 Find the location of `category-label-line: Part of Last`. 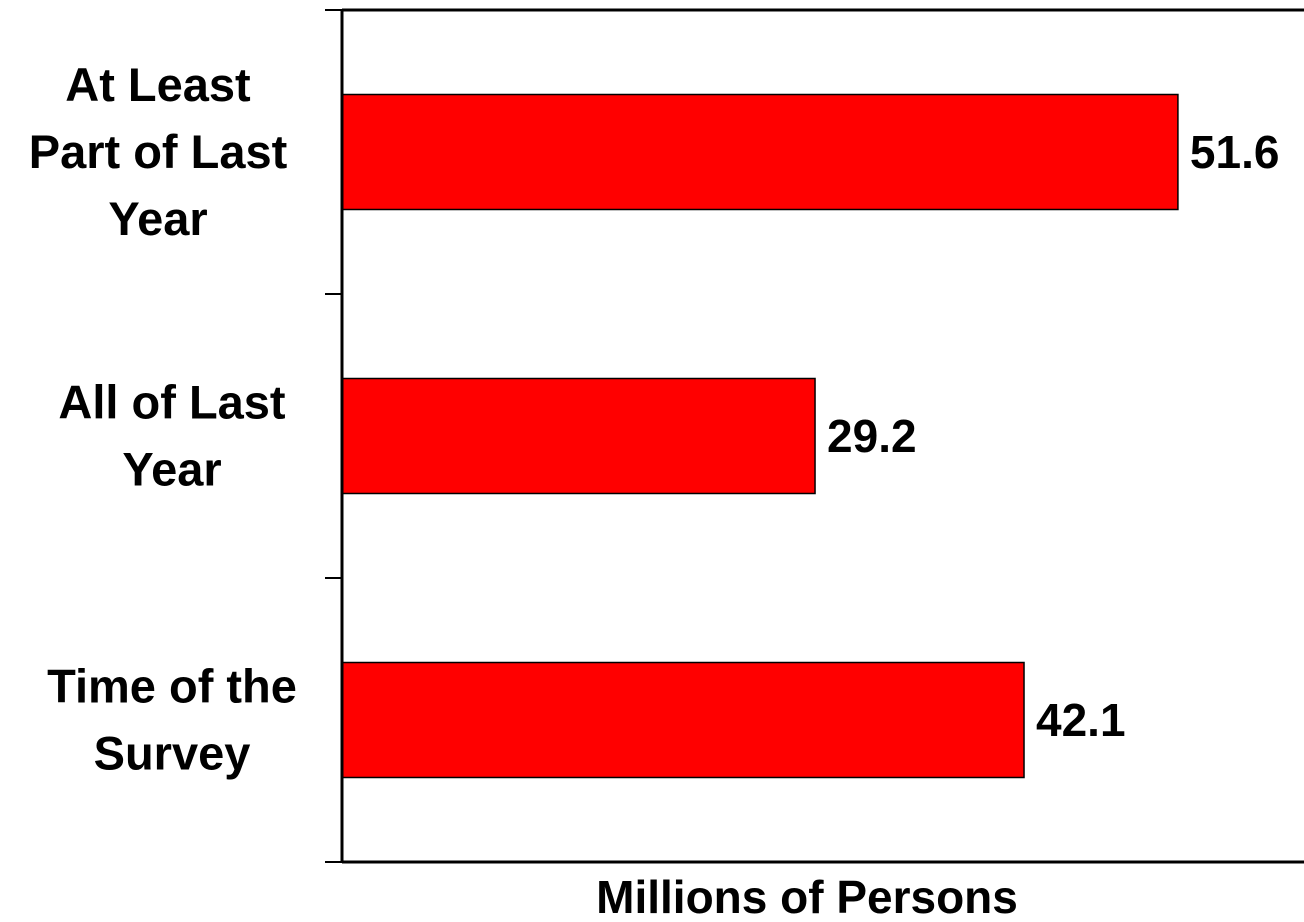

category-label-line: Part of Last is located at coordinates (158, 151).